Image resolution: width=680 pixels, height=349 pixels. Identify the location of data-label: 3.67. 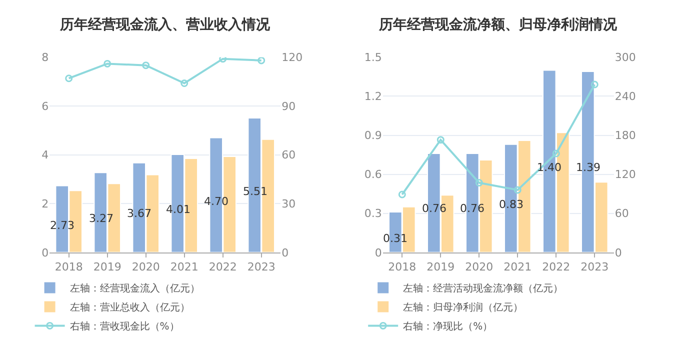
(139, 213).